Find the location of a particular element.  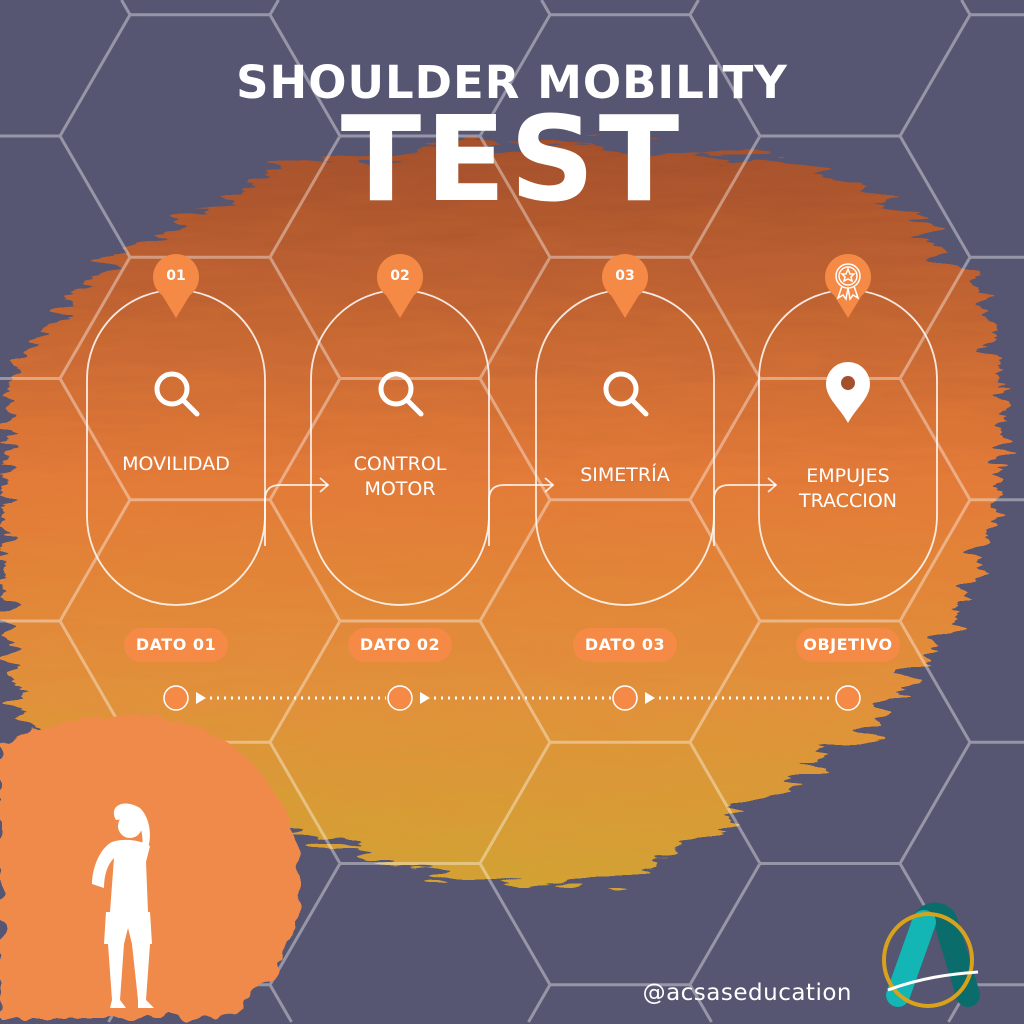

step-number: 01 is located at coordinates (176, 276).